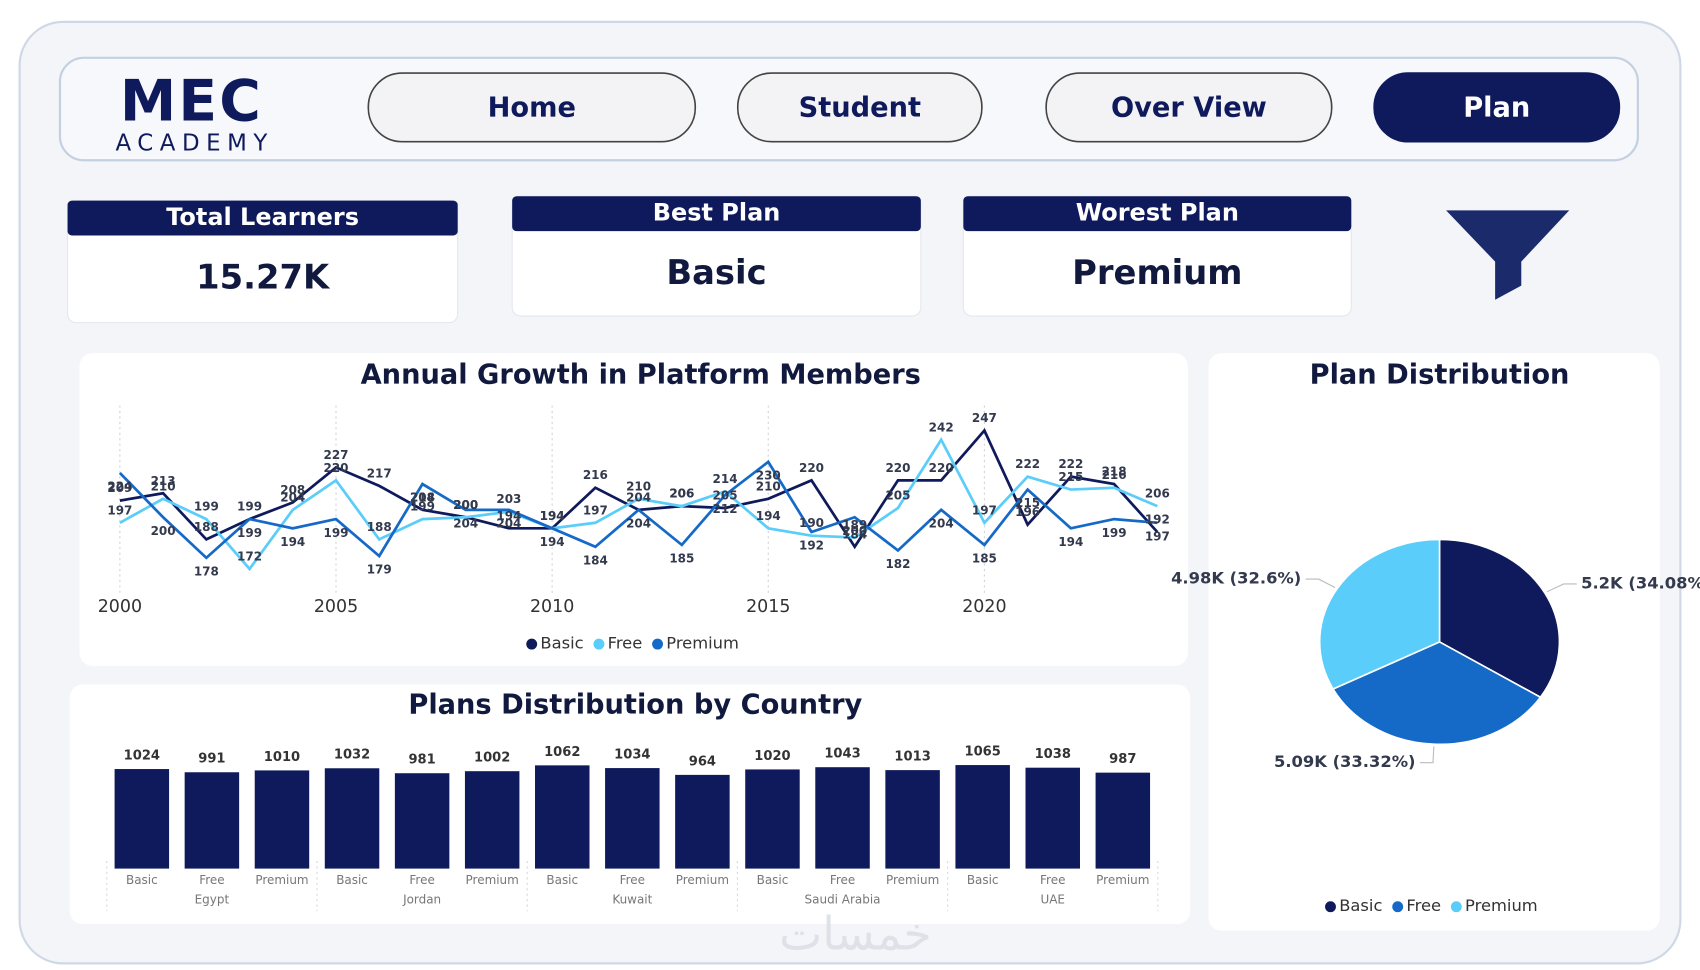 This screenshot has height=970, width=1700. I want to click on group-label: Egypt, so click(212, 900).